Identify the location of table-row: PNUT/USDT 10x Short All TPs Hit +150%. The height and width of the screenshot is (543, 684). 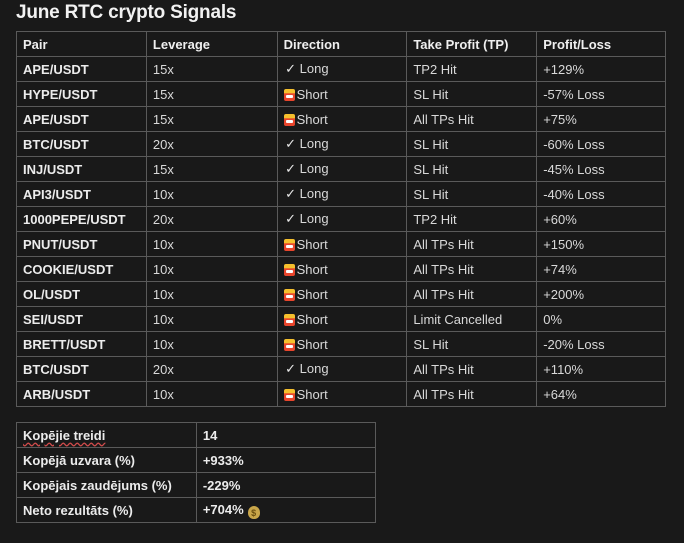
(341, 244).